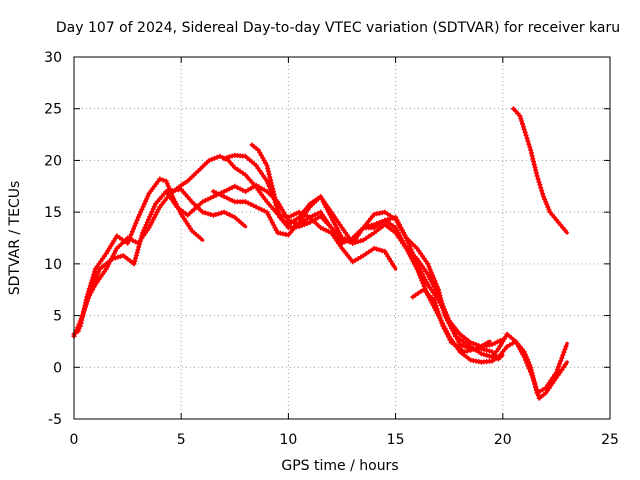 The height and width of the screenshot is (480, 640). I want to click on y-axis-label: SDTVAR / TECUs, so click(15, 238).